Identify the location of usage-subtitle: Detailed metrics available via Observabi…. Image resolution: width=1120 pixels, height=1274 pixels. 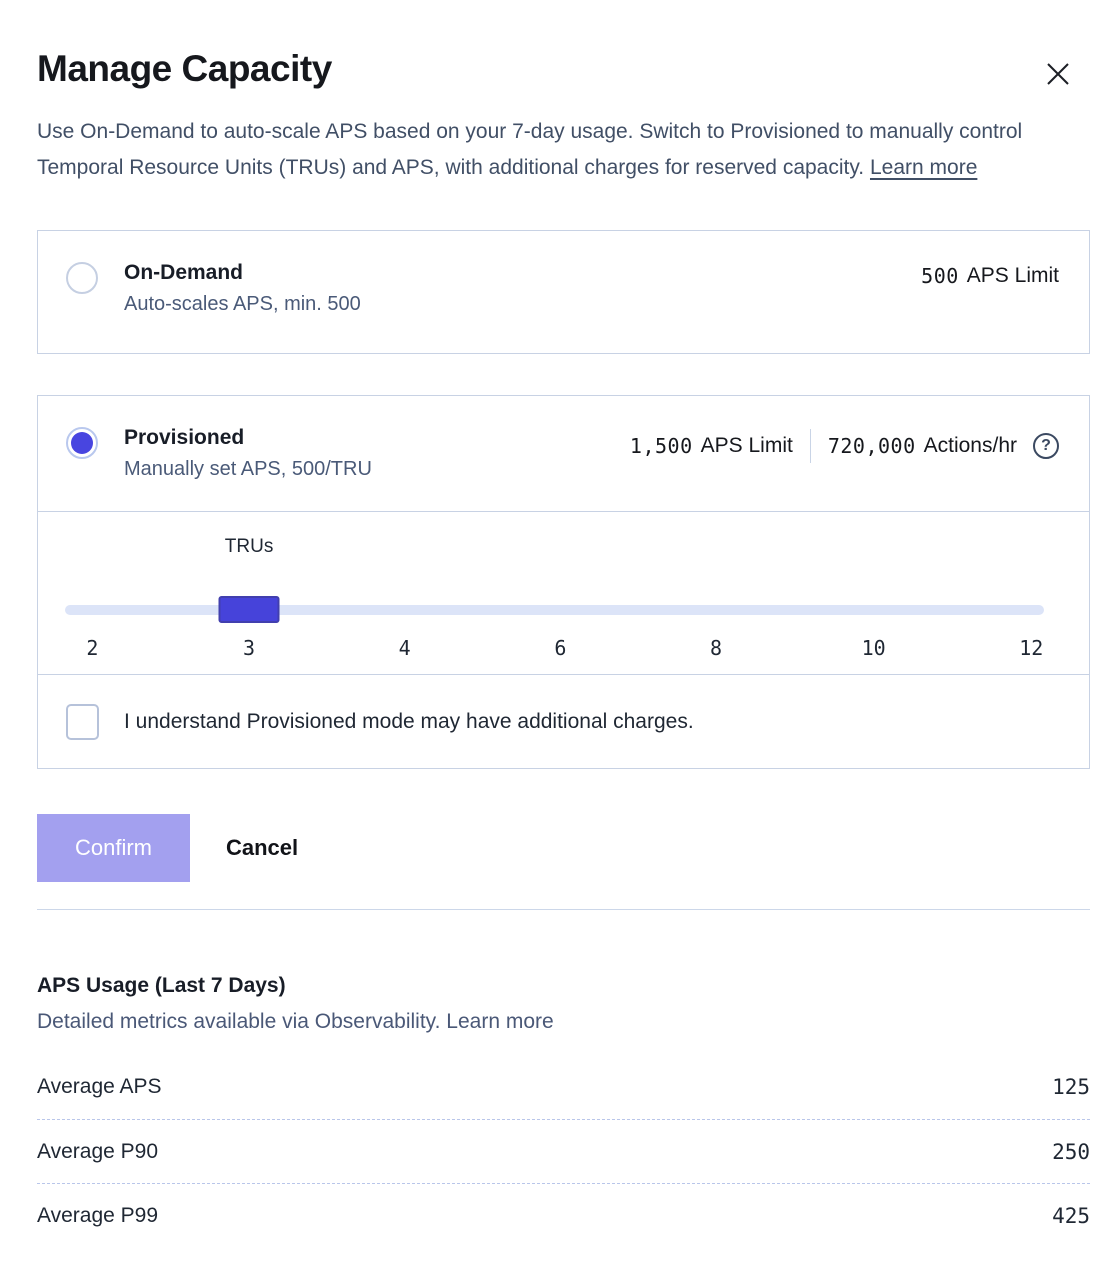
(563, 1022).